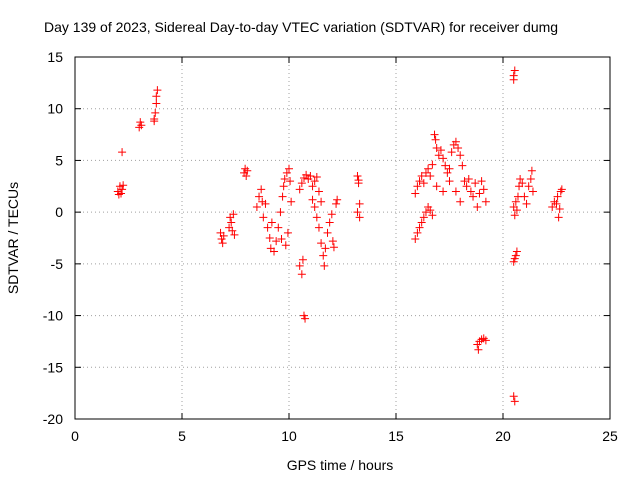  I want to click on x-tick-label: 10, so click(289, 436).